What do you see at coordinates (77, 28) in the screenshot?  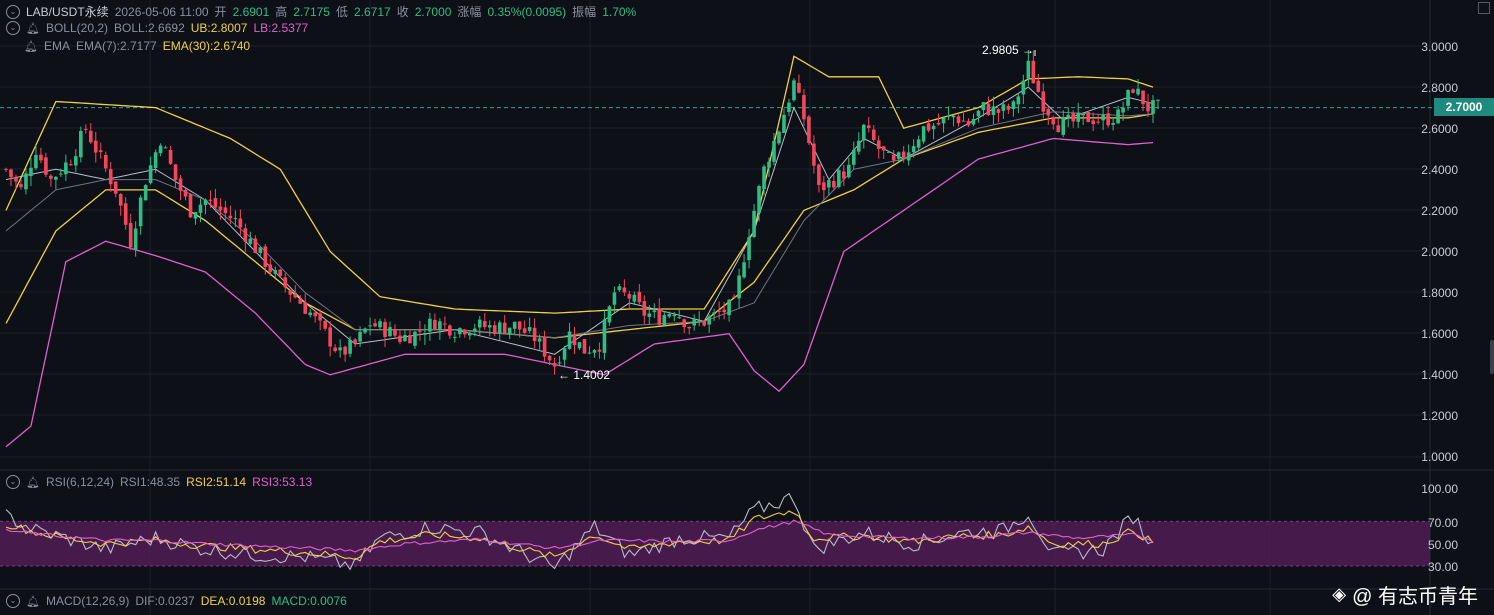 I see `boll-name: BOLL(20,2)` at bounding box center [77, 28].